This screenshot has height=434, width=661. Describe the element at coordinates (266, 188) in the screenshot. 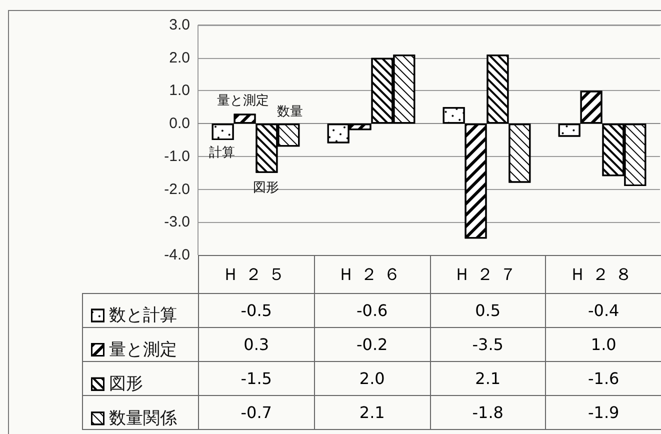

I see `annotation: 図形` at that location.